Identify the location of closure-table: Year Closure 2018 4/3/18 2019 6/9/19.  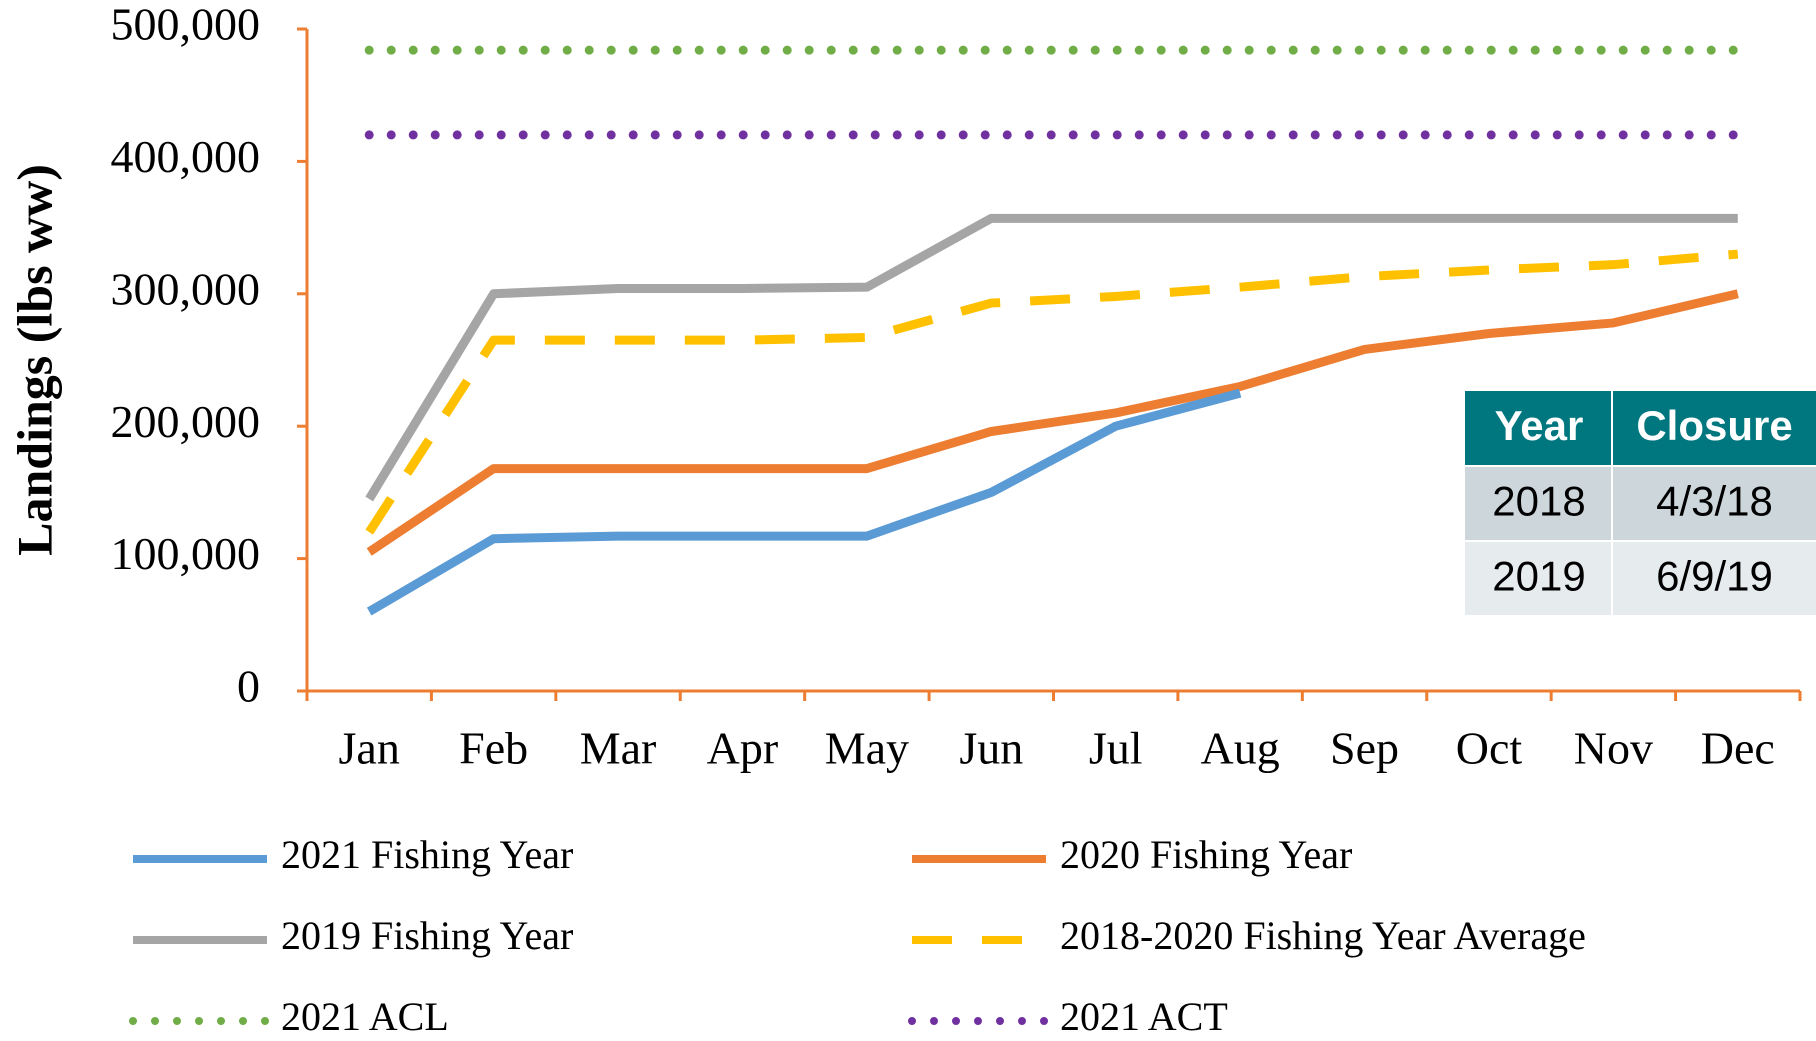
(1640, 503).